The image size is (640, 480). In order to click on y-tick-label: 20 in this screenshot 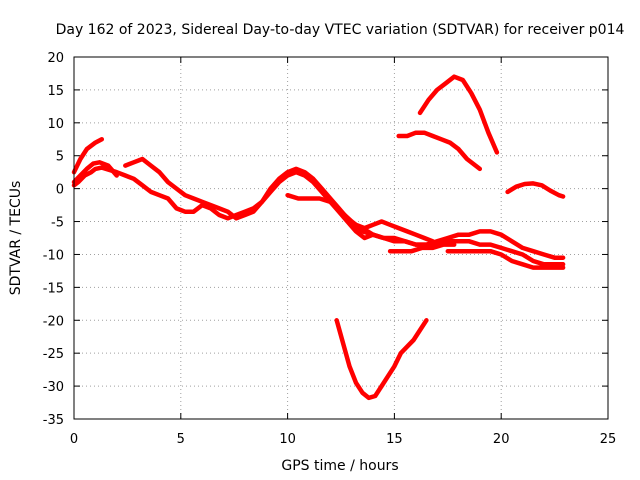, I will do `click(55, 58)`.